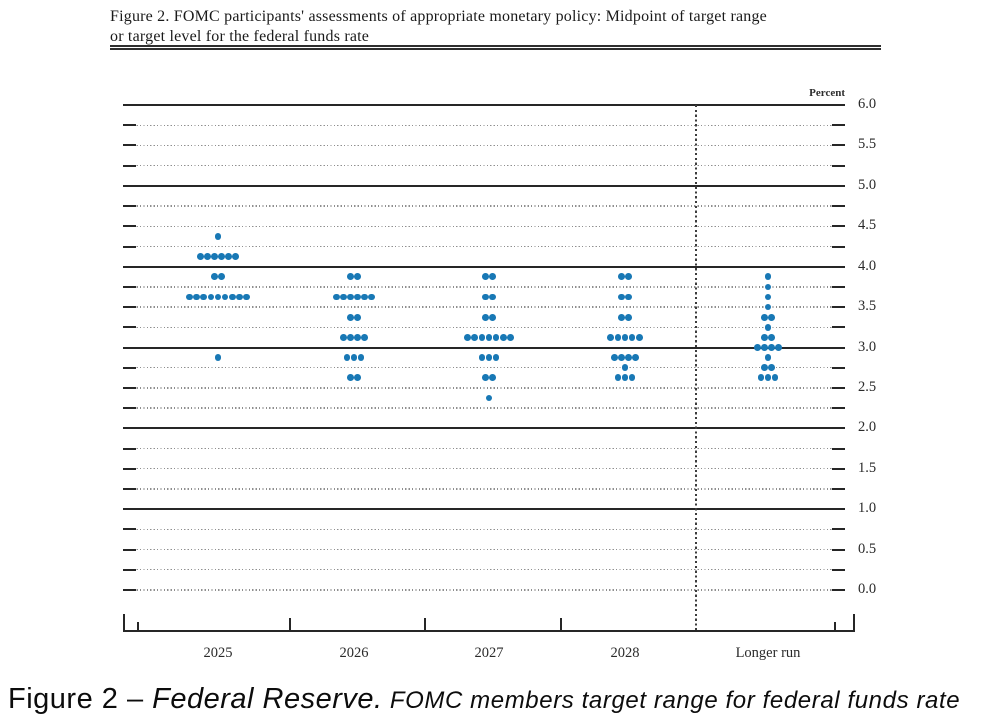 The height and width of the screenshot is (724, 1002). What do you see at coordinates (867, 589) in the screenshot?
I see `y-axis-label-0.0: 0.0` at bounding box center [867, 589].